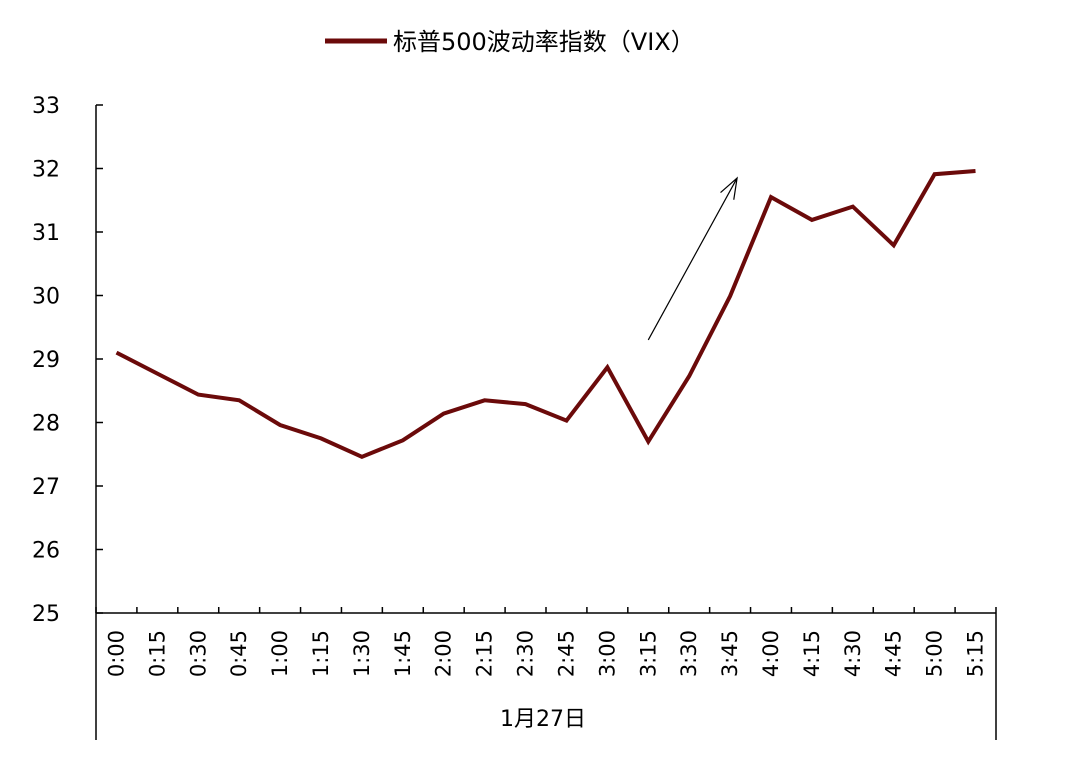 The image size is (1080, 771). Describe the element at coordinates (46, 360) in the screenshot. I see `y-tick-label: 29` at that location.